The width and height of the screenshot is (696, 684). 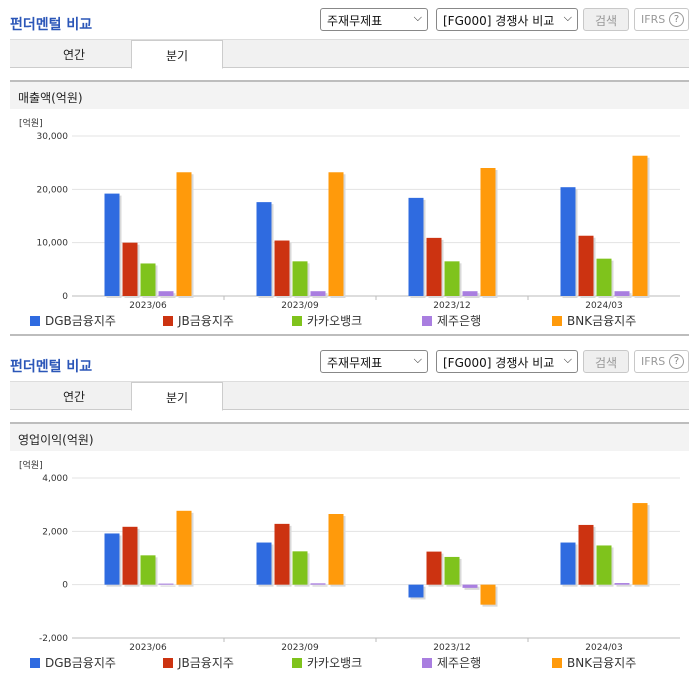 I want to click on section-title: 매출액(억원), so click(x=349, y=94).